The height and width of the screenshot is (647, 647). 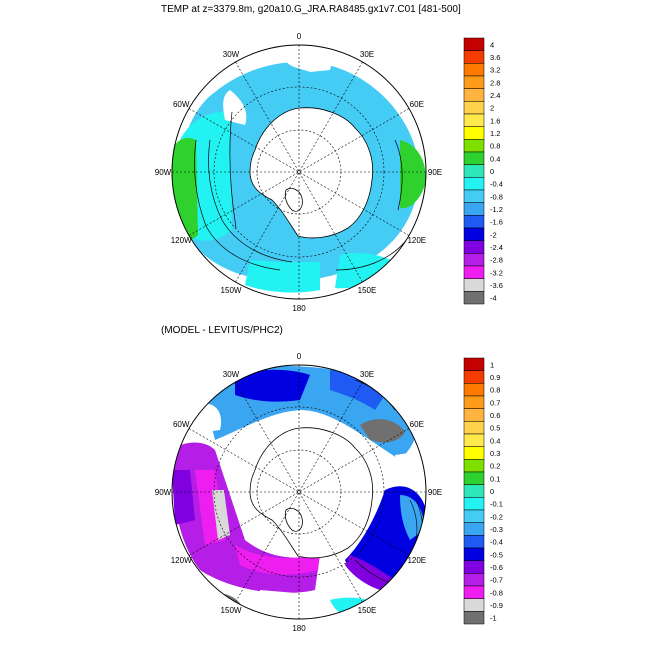 I want to click on colorbar-tick-label: -0.3, so click(x=496, y=529).